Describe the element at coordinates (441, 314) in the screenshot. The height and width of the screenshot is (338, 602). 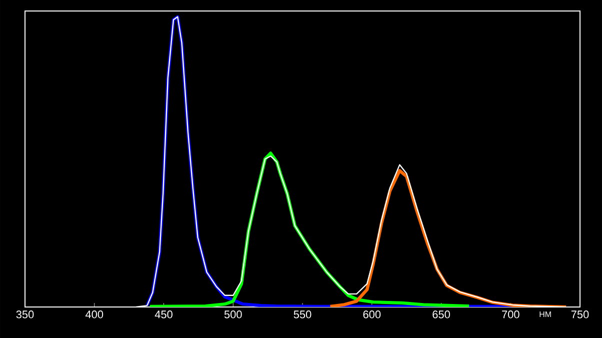
I see `x-tick-label: 650` at that location.